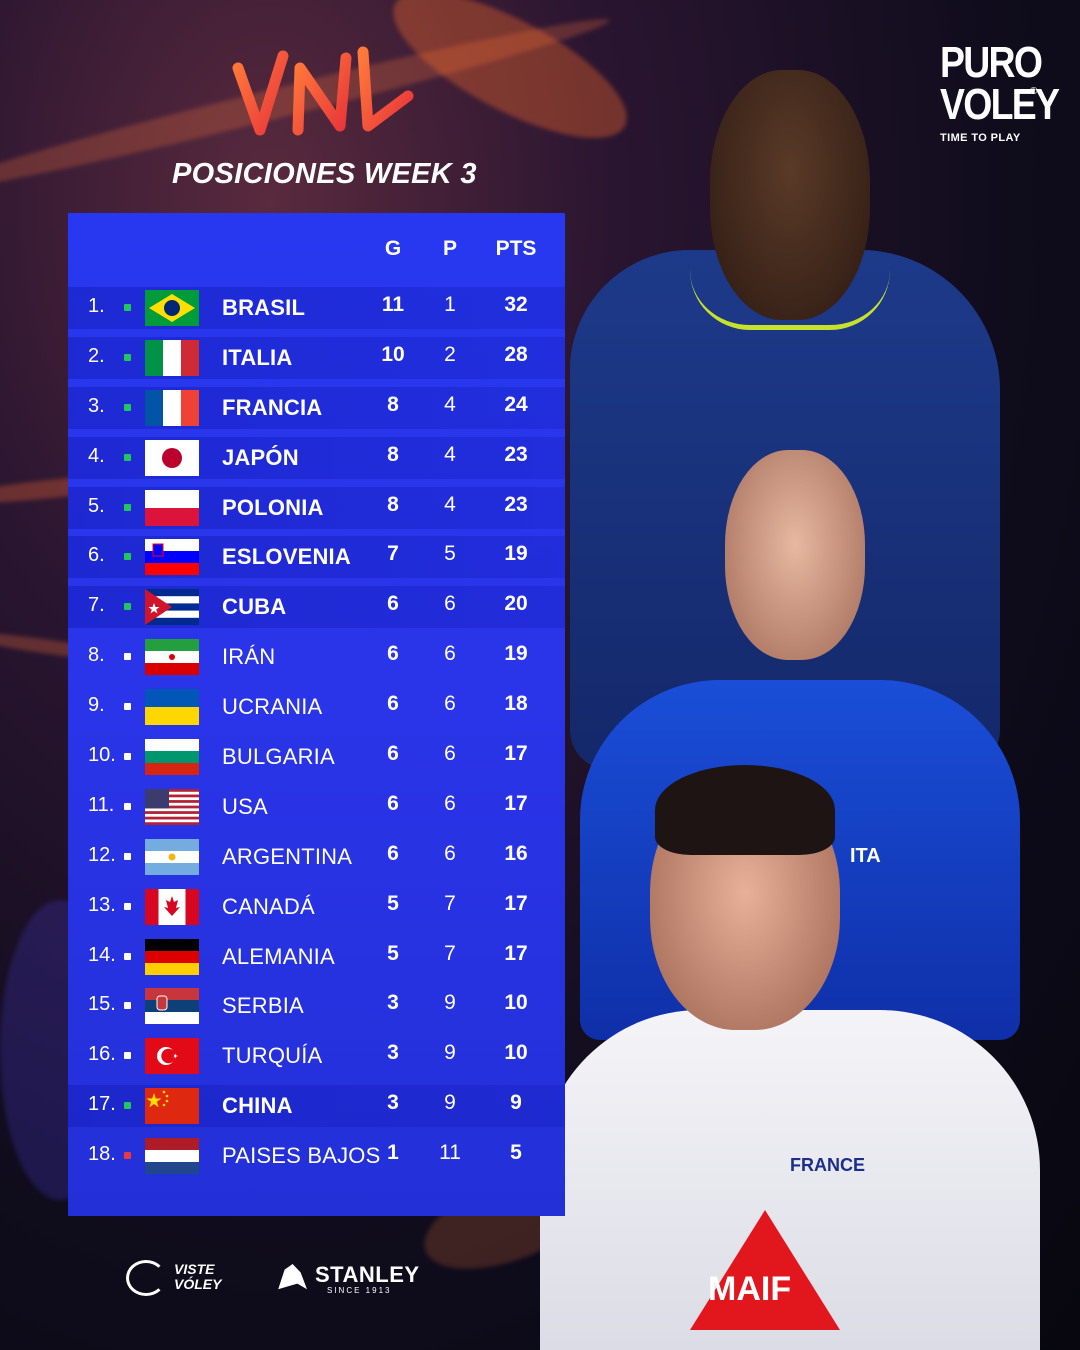  What do you see at coordinates (96, 355) in the screenshot?
I see `position-number: 2.` at bounding box center [96, 355].